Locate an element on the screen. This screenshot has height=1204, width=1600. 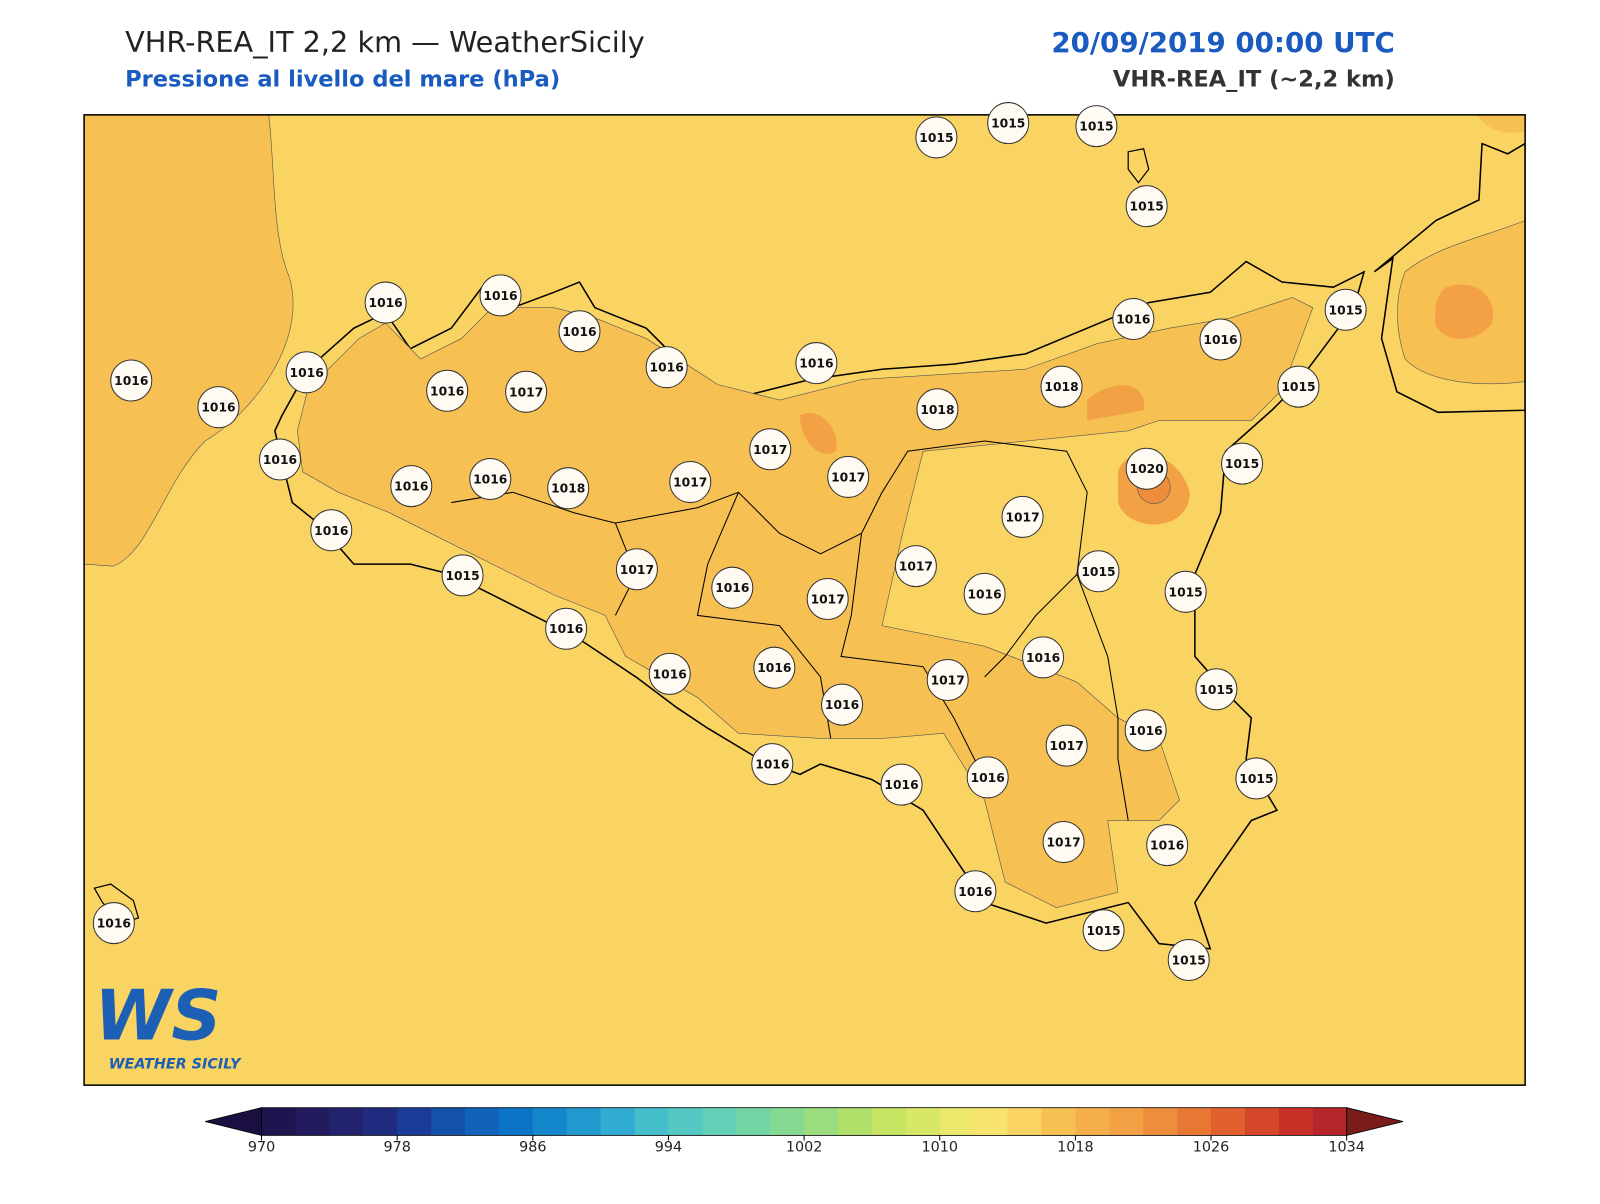
colorbar-tick-label: 1018 is located at coordinates (1075, 1148).